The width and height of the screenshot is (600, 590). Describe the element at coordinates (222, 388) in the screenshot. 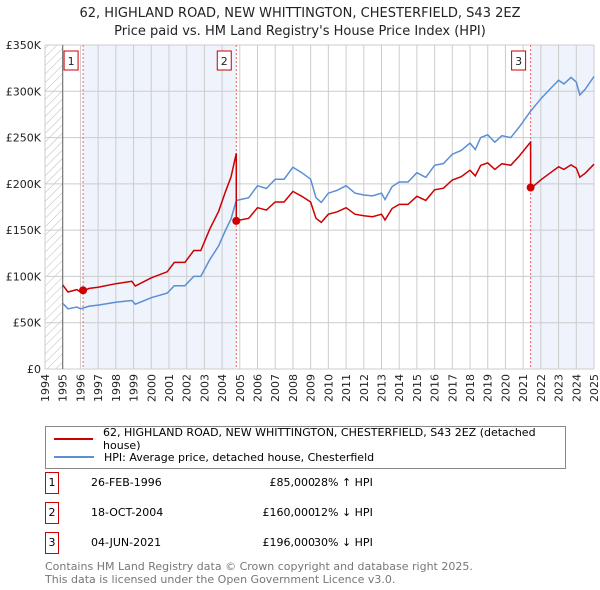

I see `x-tick-label: 2004` at that location.